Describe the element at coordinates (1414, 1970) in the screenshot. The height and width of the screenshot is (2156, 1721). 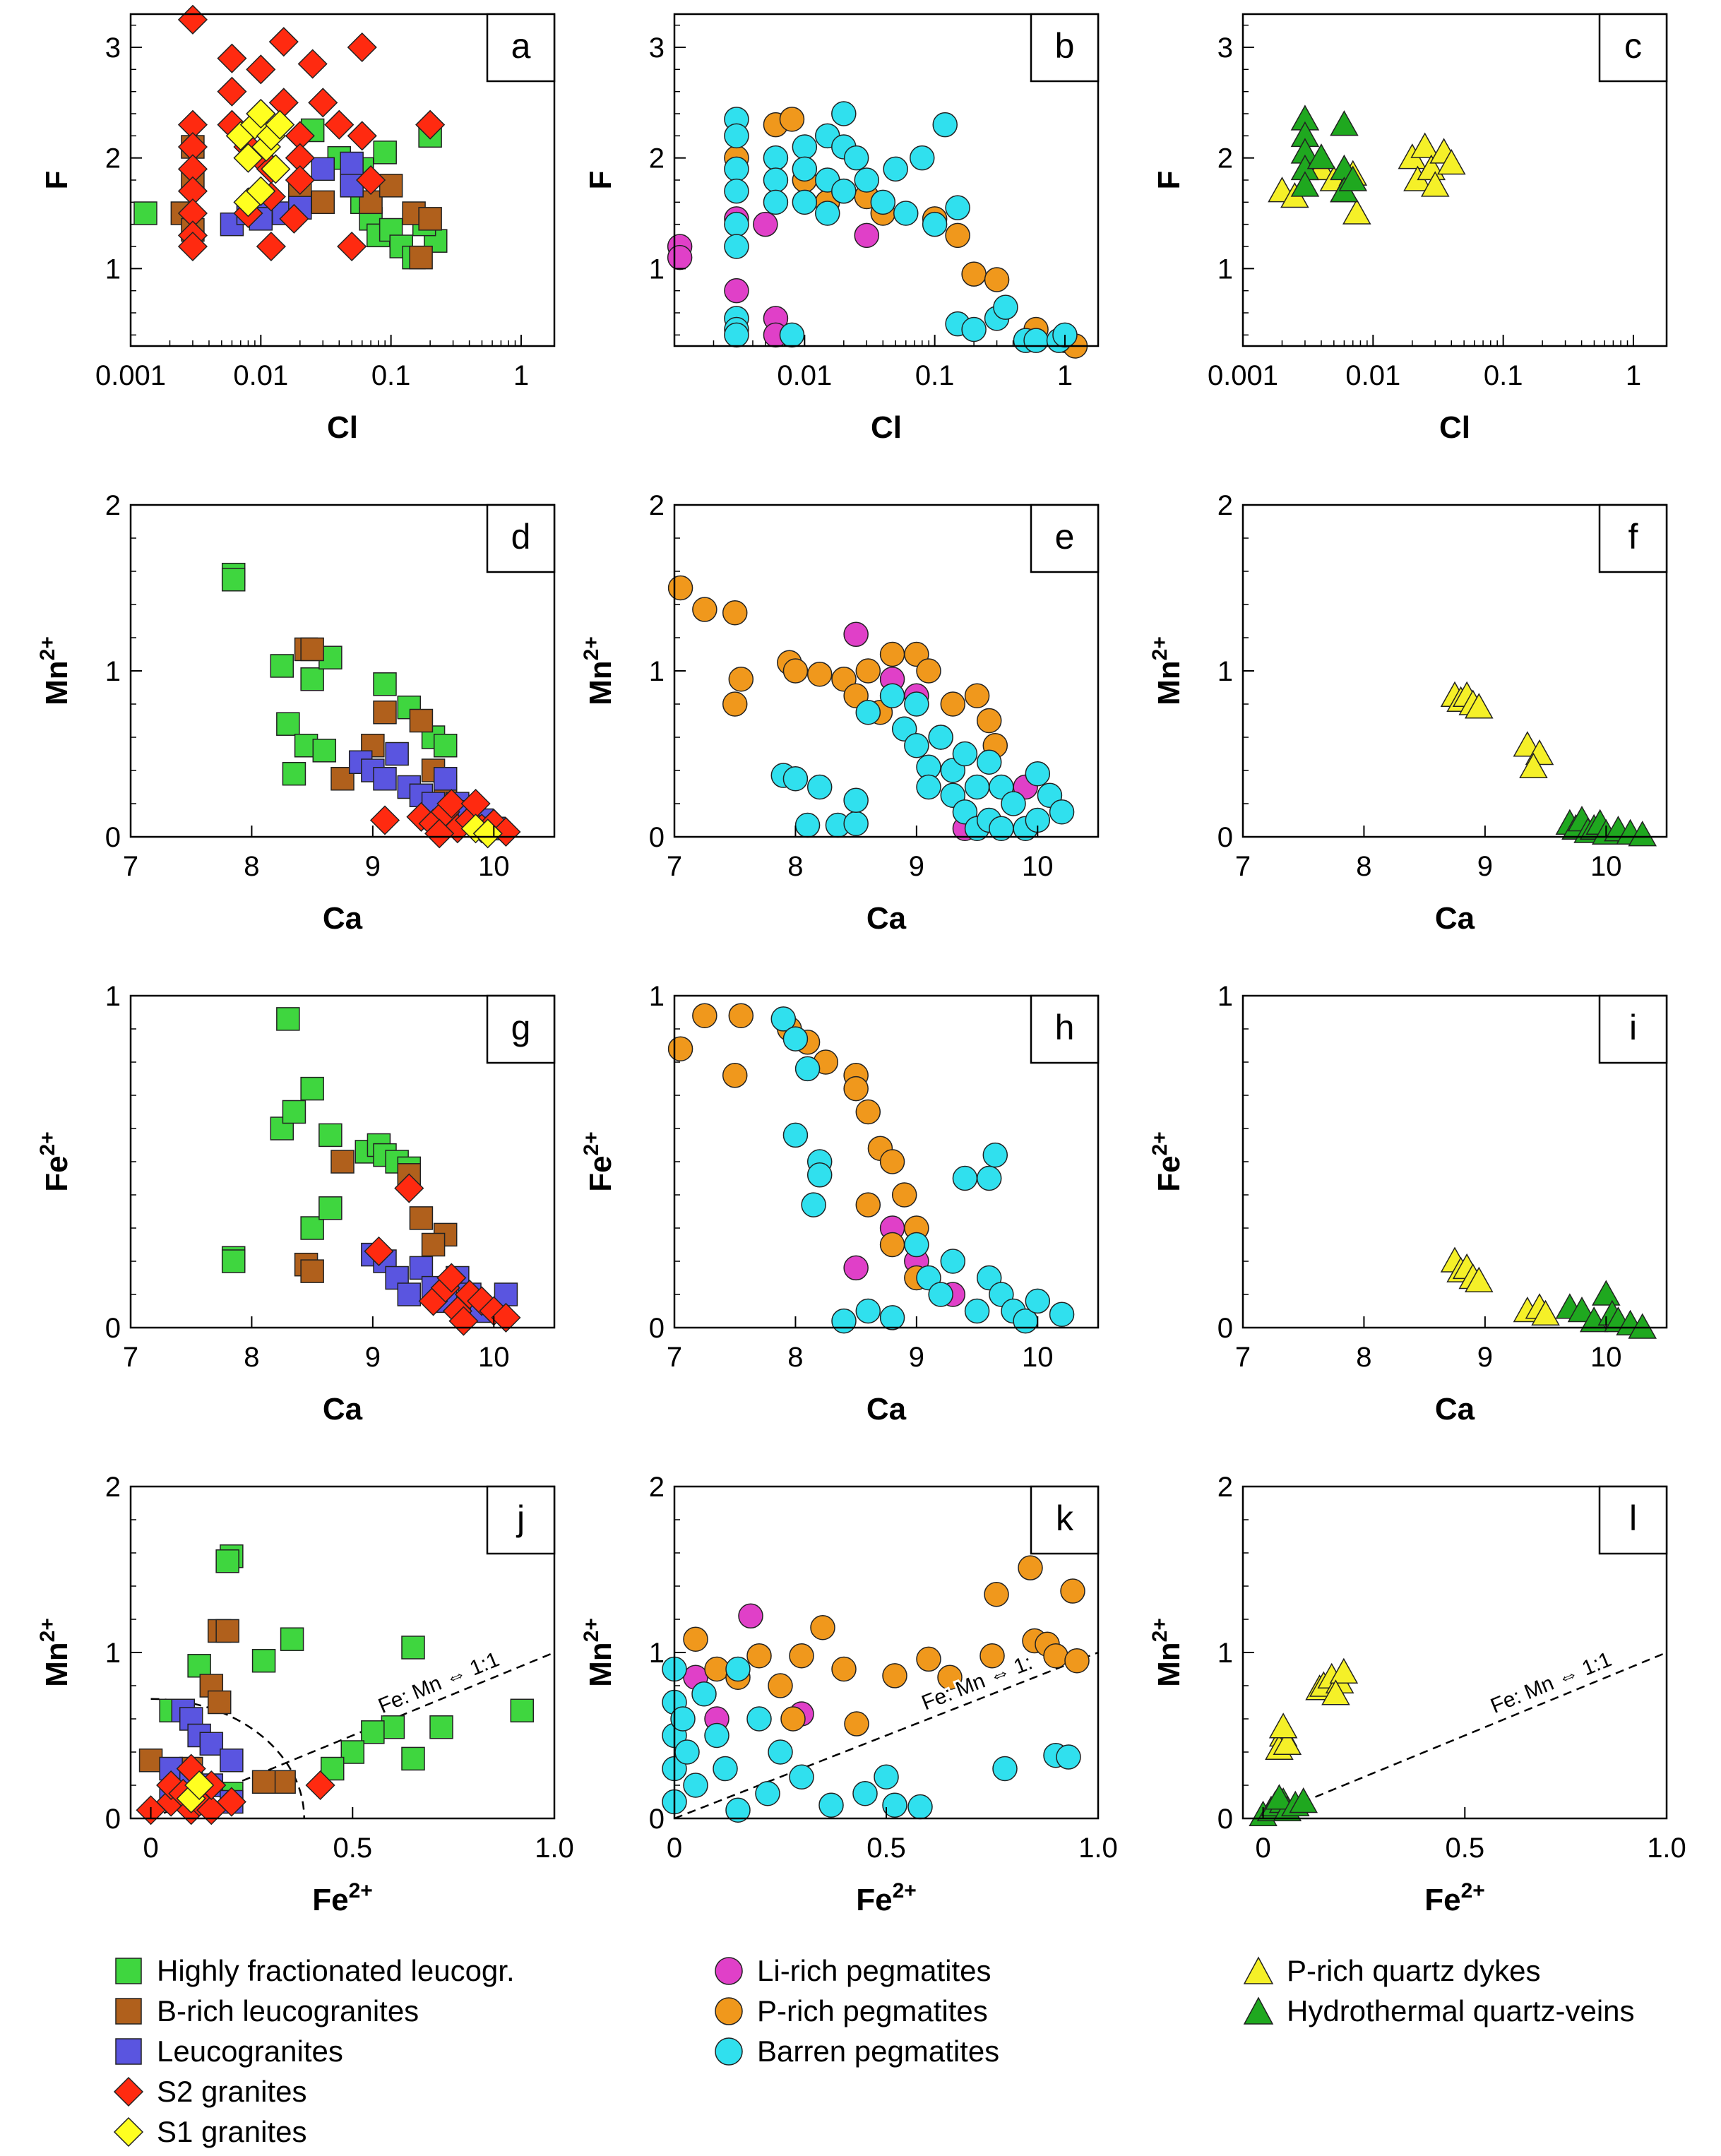
I see `legend-label: P-rich quartz dykes` at that location.